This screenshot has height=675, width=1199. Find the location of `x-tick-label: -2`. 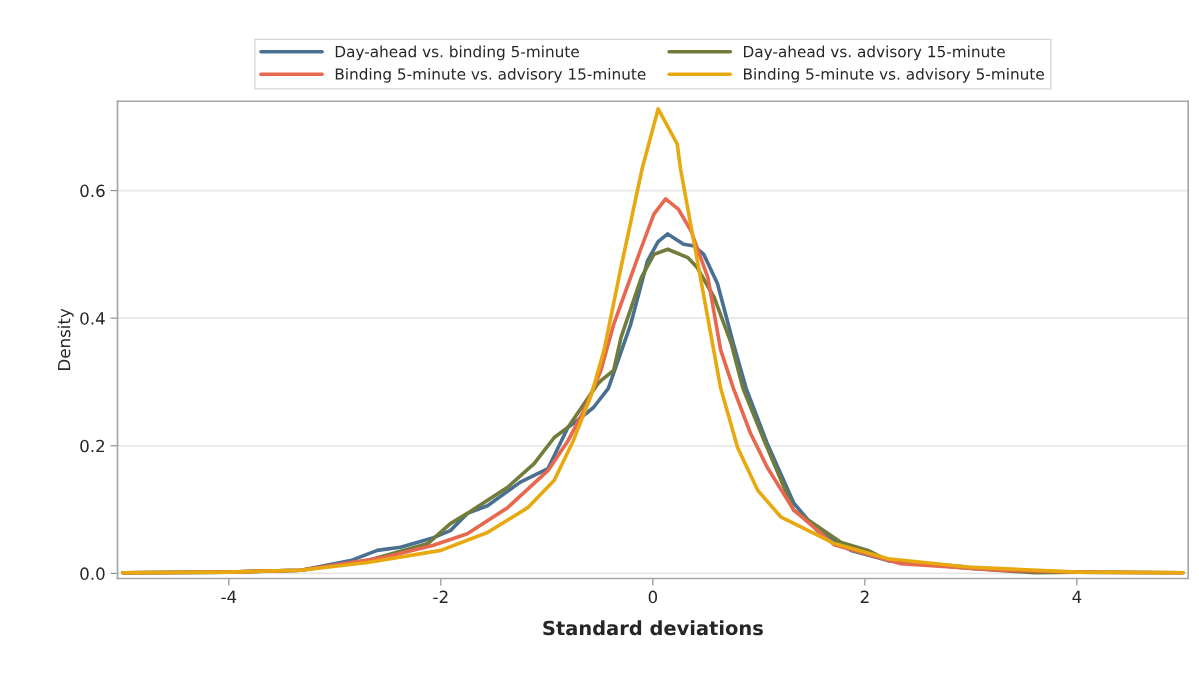

x-tick-label: -2 is located at coordinates (440, 596).